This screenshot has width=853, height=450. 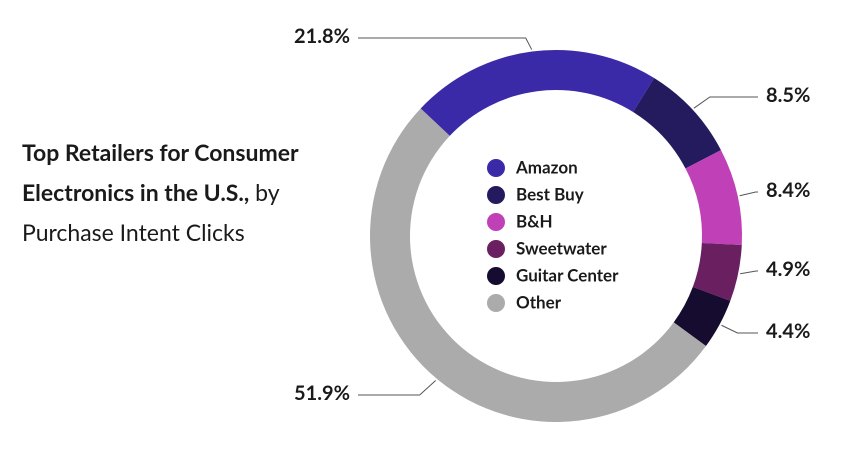 What do you see at coordinates (567, 274) in the screenshot?
I see `legend-label: Guitar Center` at bounding box center [567, 274].